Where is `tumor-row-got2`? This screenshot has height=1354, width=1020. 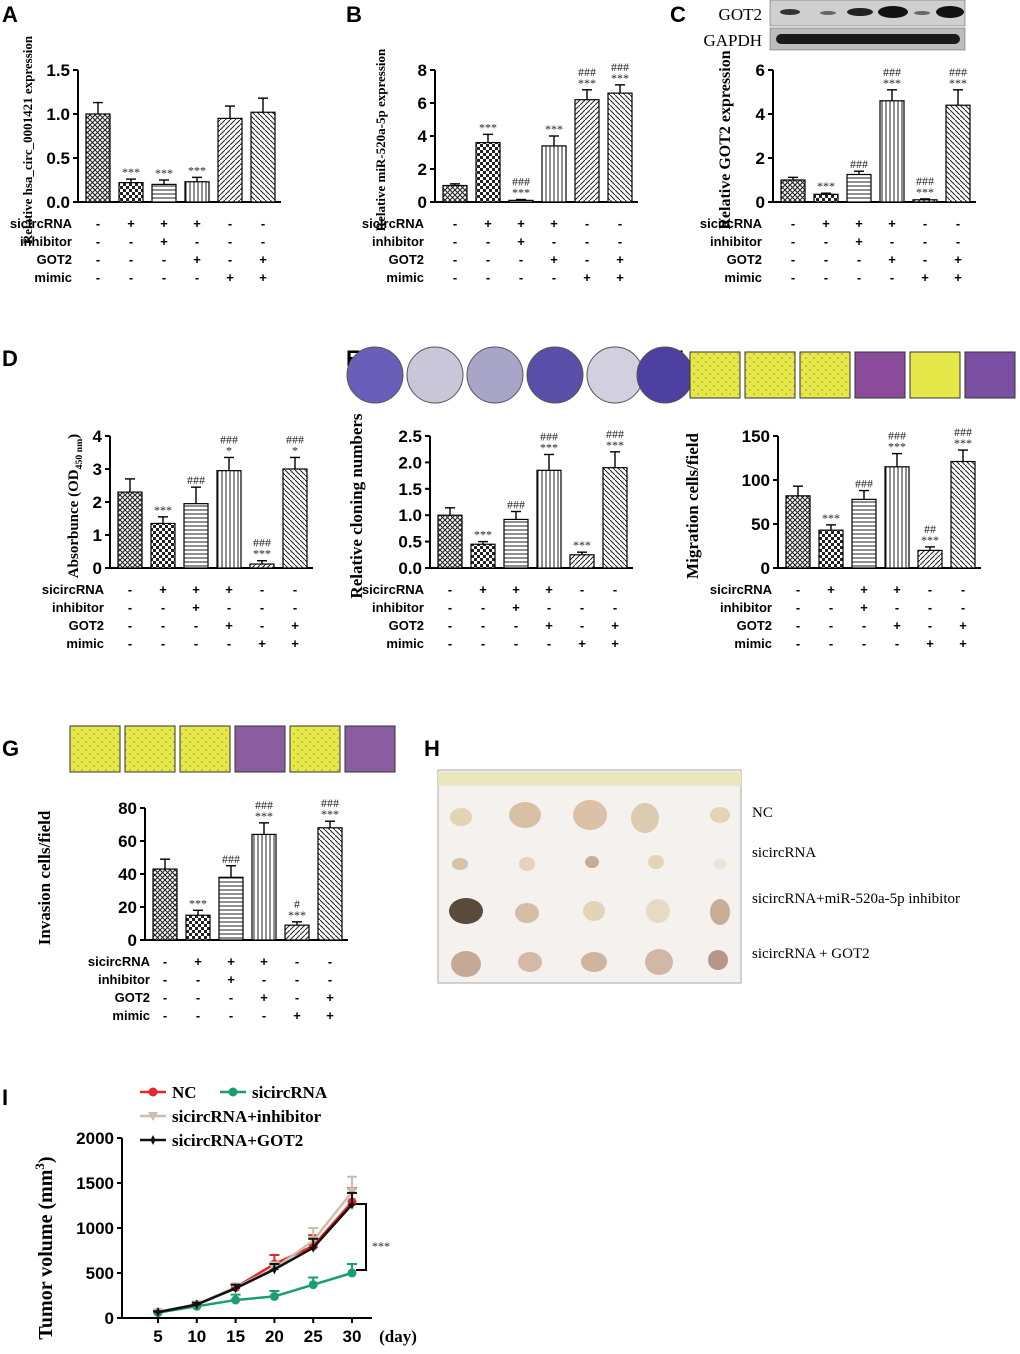
tumor-row-got2 is located at coordinates (589, 963).